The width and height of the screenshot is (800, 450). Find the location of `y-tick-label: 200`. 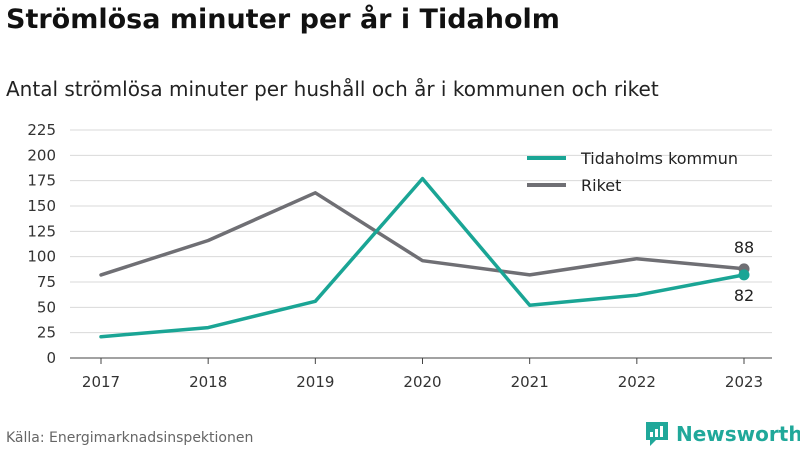

y-tick-label: 200 is located at coordinates (41, 155).